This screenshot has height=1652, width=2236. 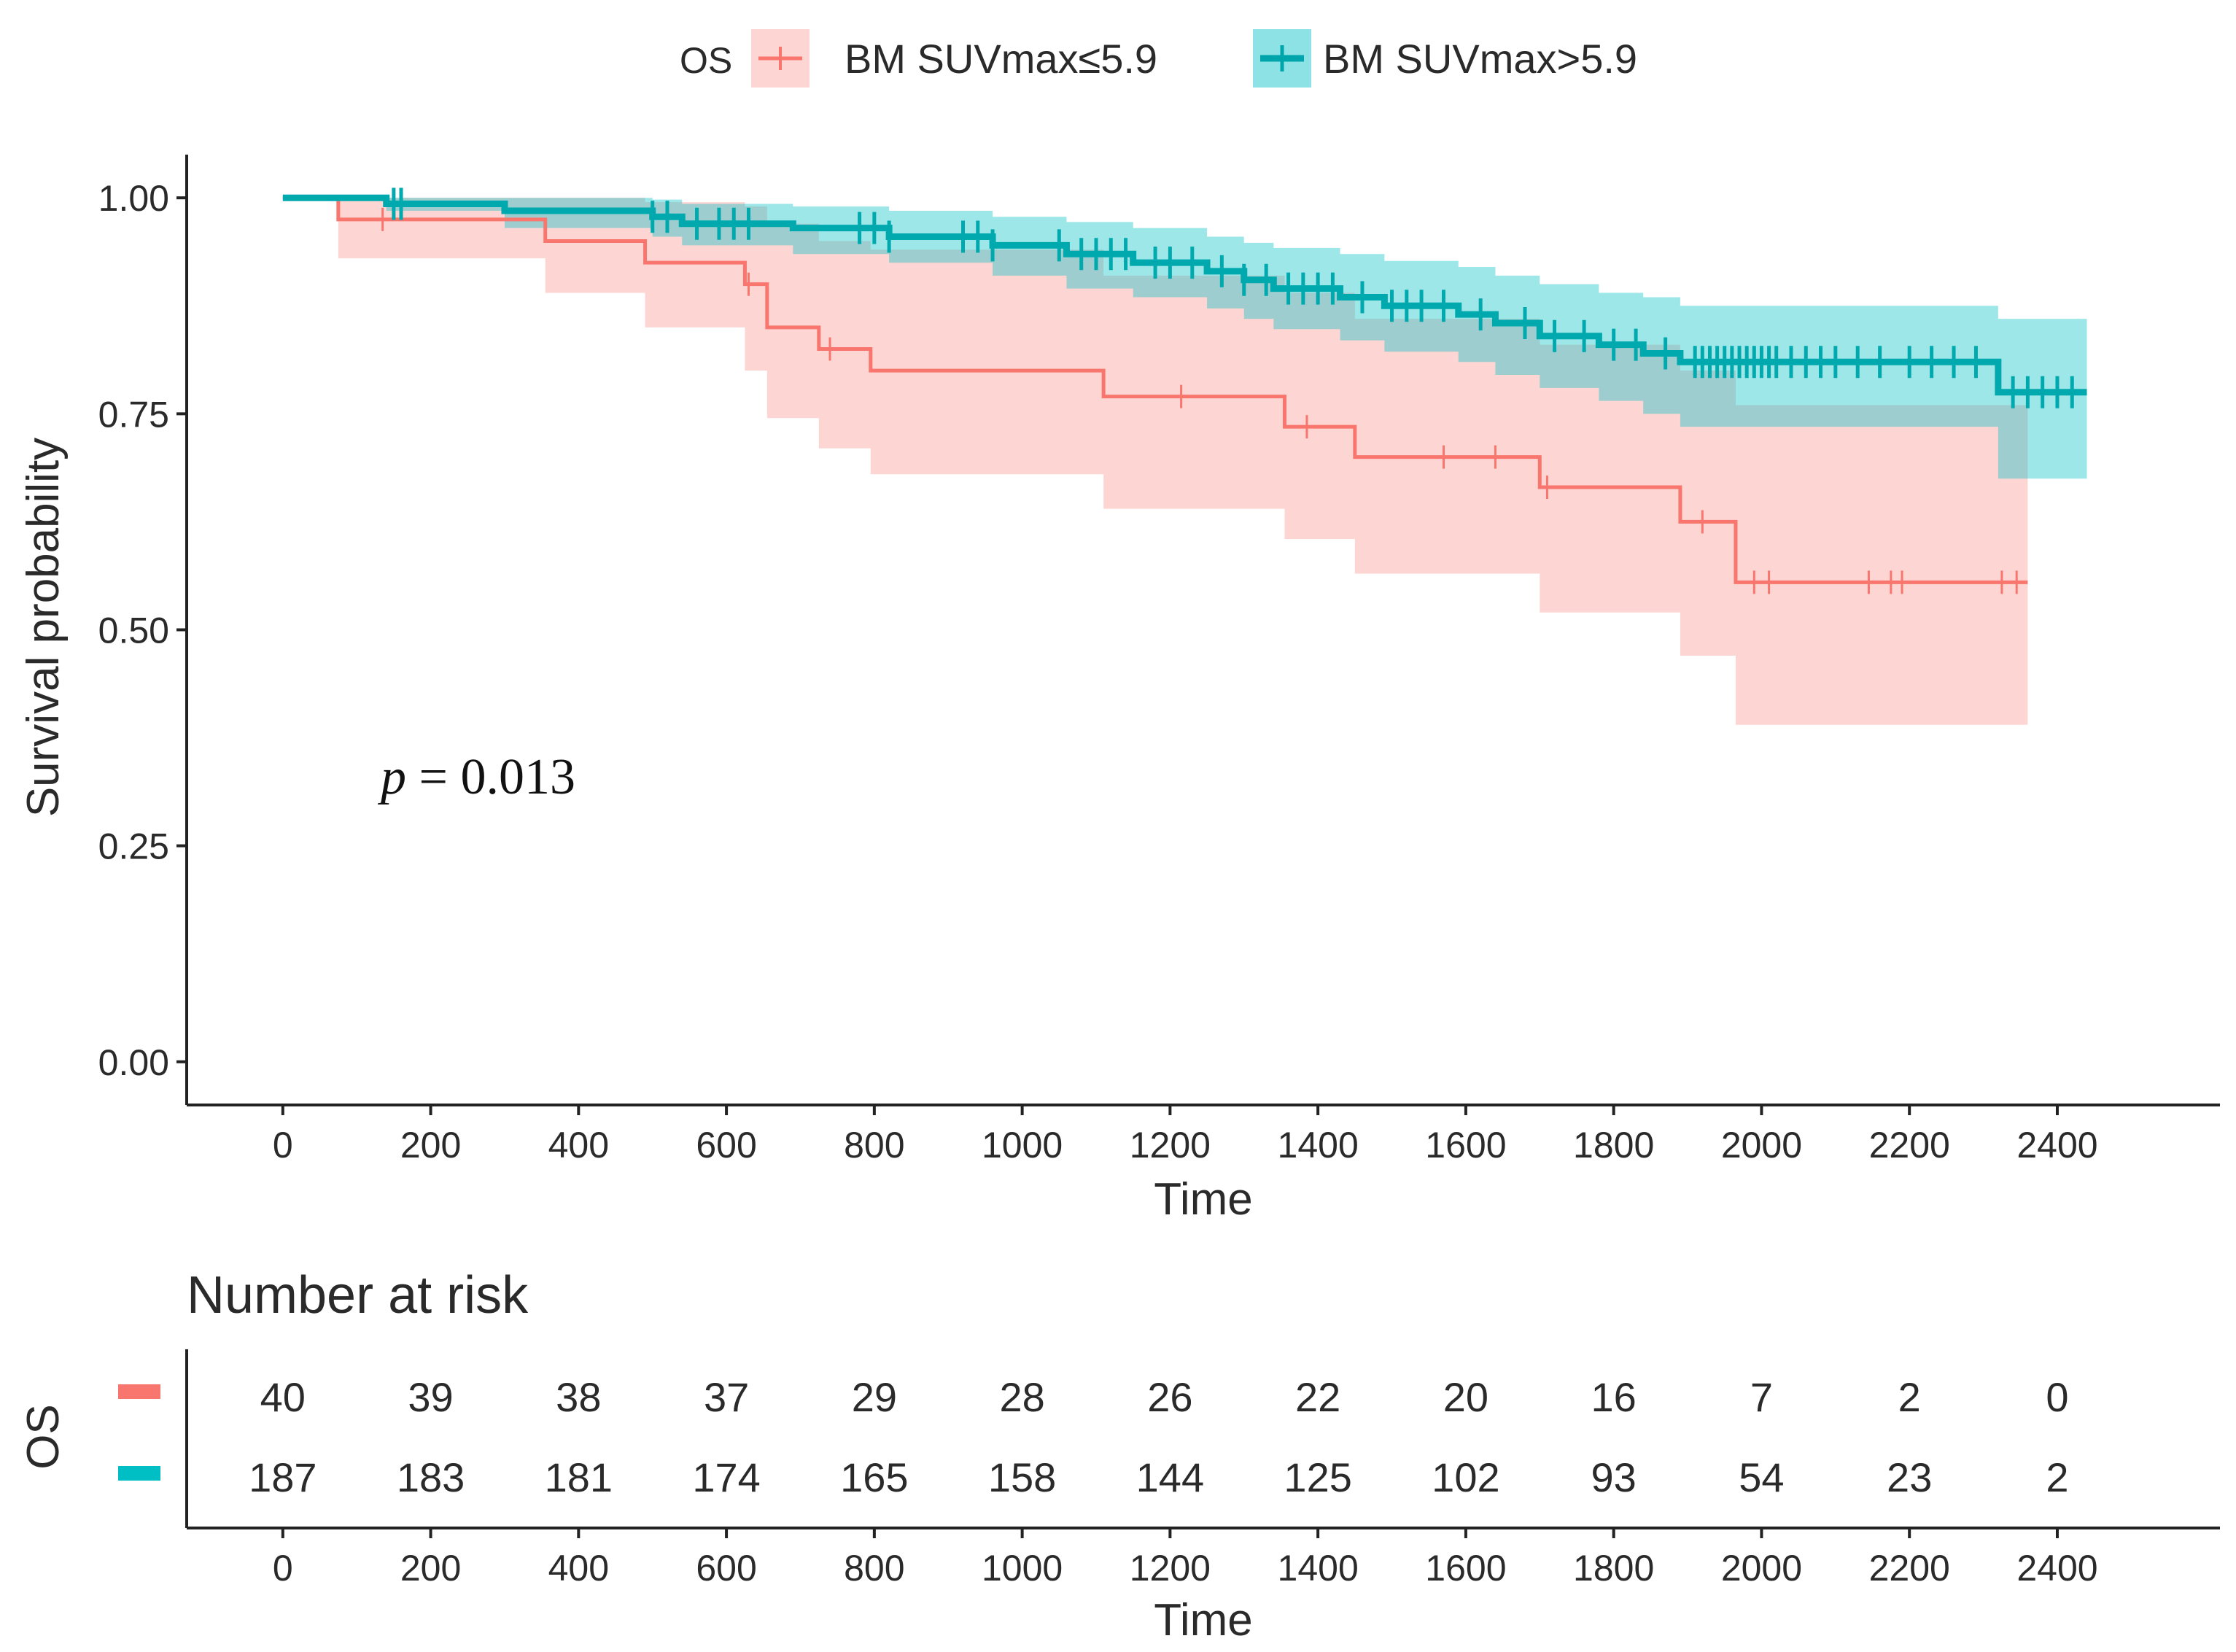 What do you see at coordinates (133, 846) in the screenshot?
I see `y-tick-label: 0.25` at bounding box center [133, 846].